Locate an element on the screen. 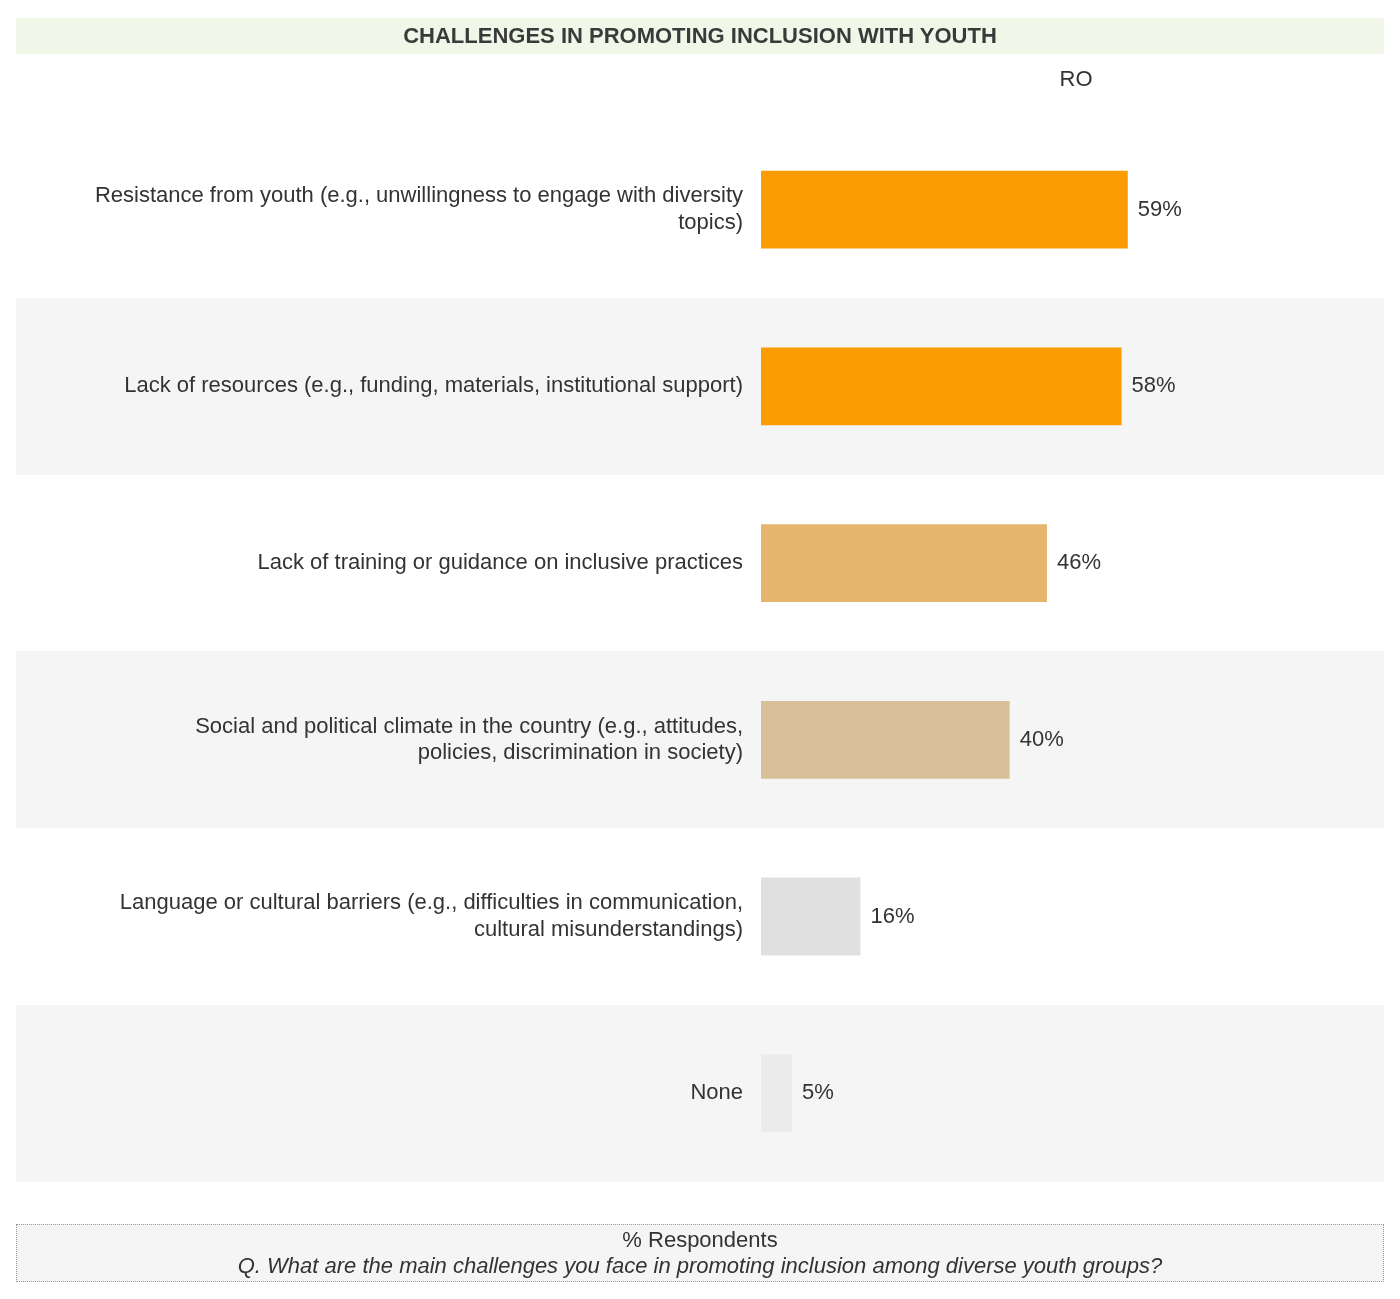  y-tick-label: Language or cultural barriers (e.g., difficulties in communication, cultural misunderstandings) is located at coordinates (431, 915).